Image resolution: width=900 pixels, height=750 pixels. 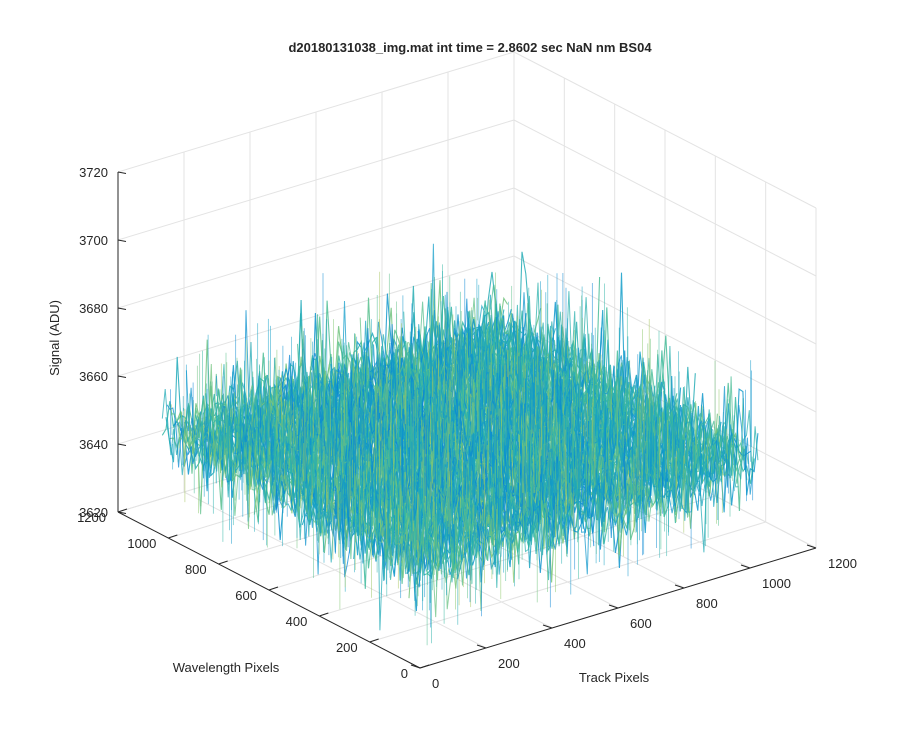 What do you see at coordinates (93, 512) in the screenshot?
I see `z-tick-label: 3620` at bounding box center [93, 512].